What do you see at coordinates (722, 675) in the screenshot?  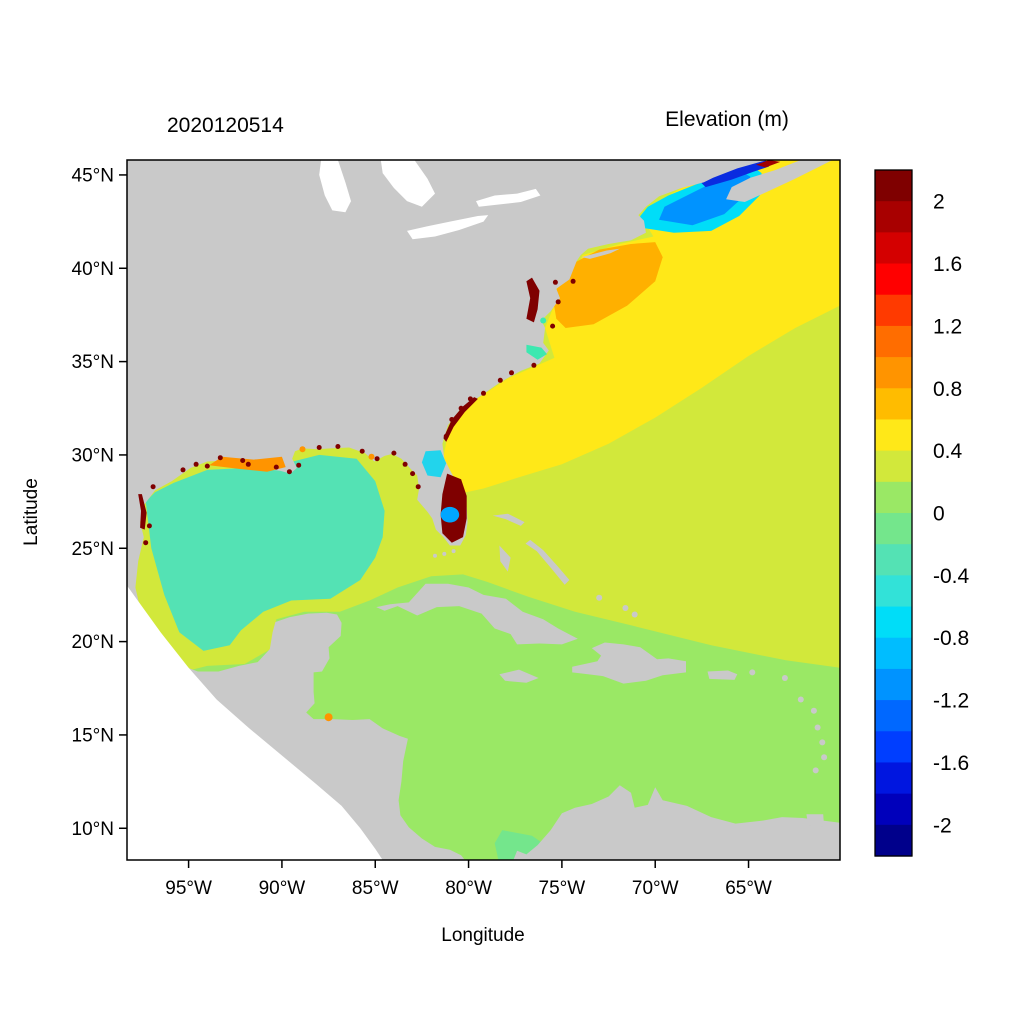 I see `map-layer-puerto-rico` at bounding box center [722, 675].